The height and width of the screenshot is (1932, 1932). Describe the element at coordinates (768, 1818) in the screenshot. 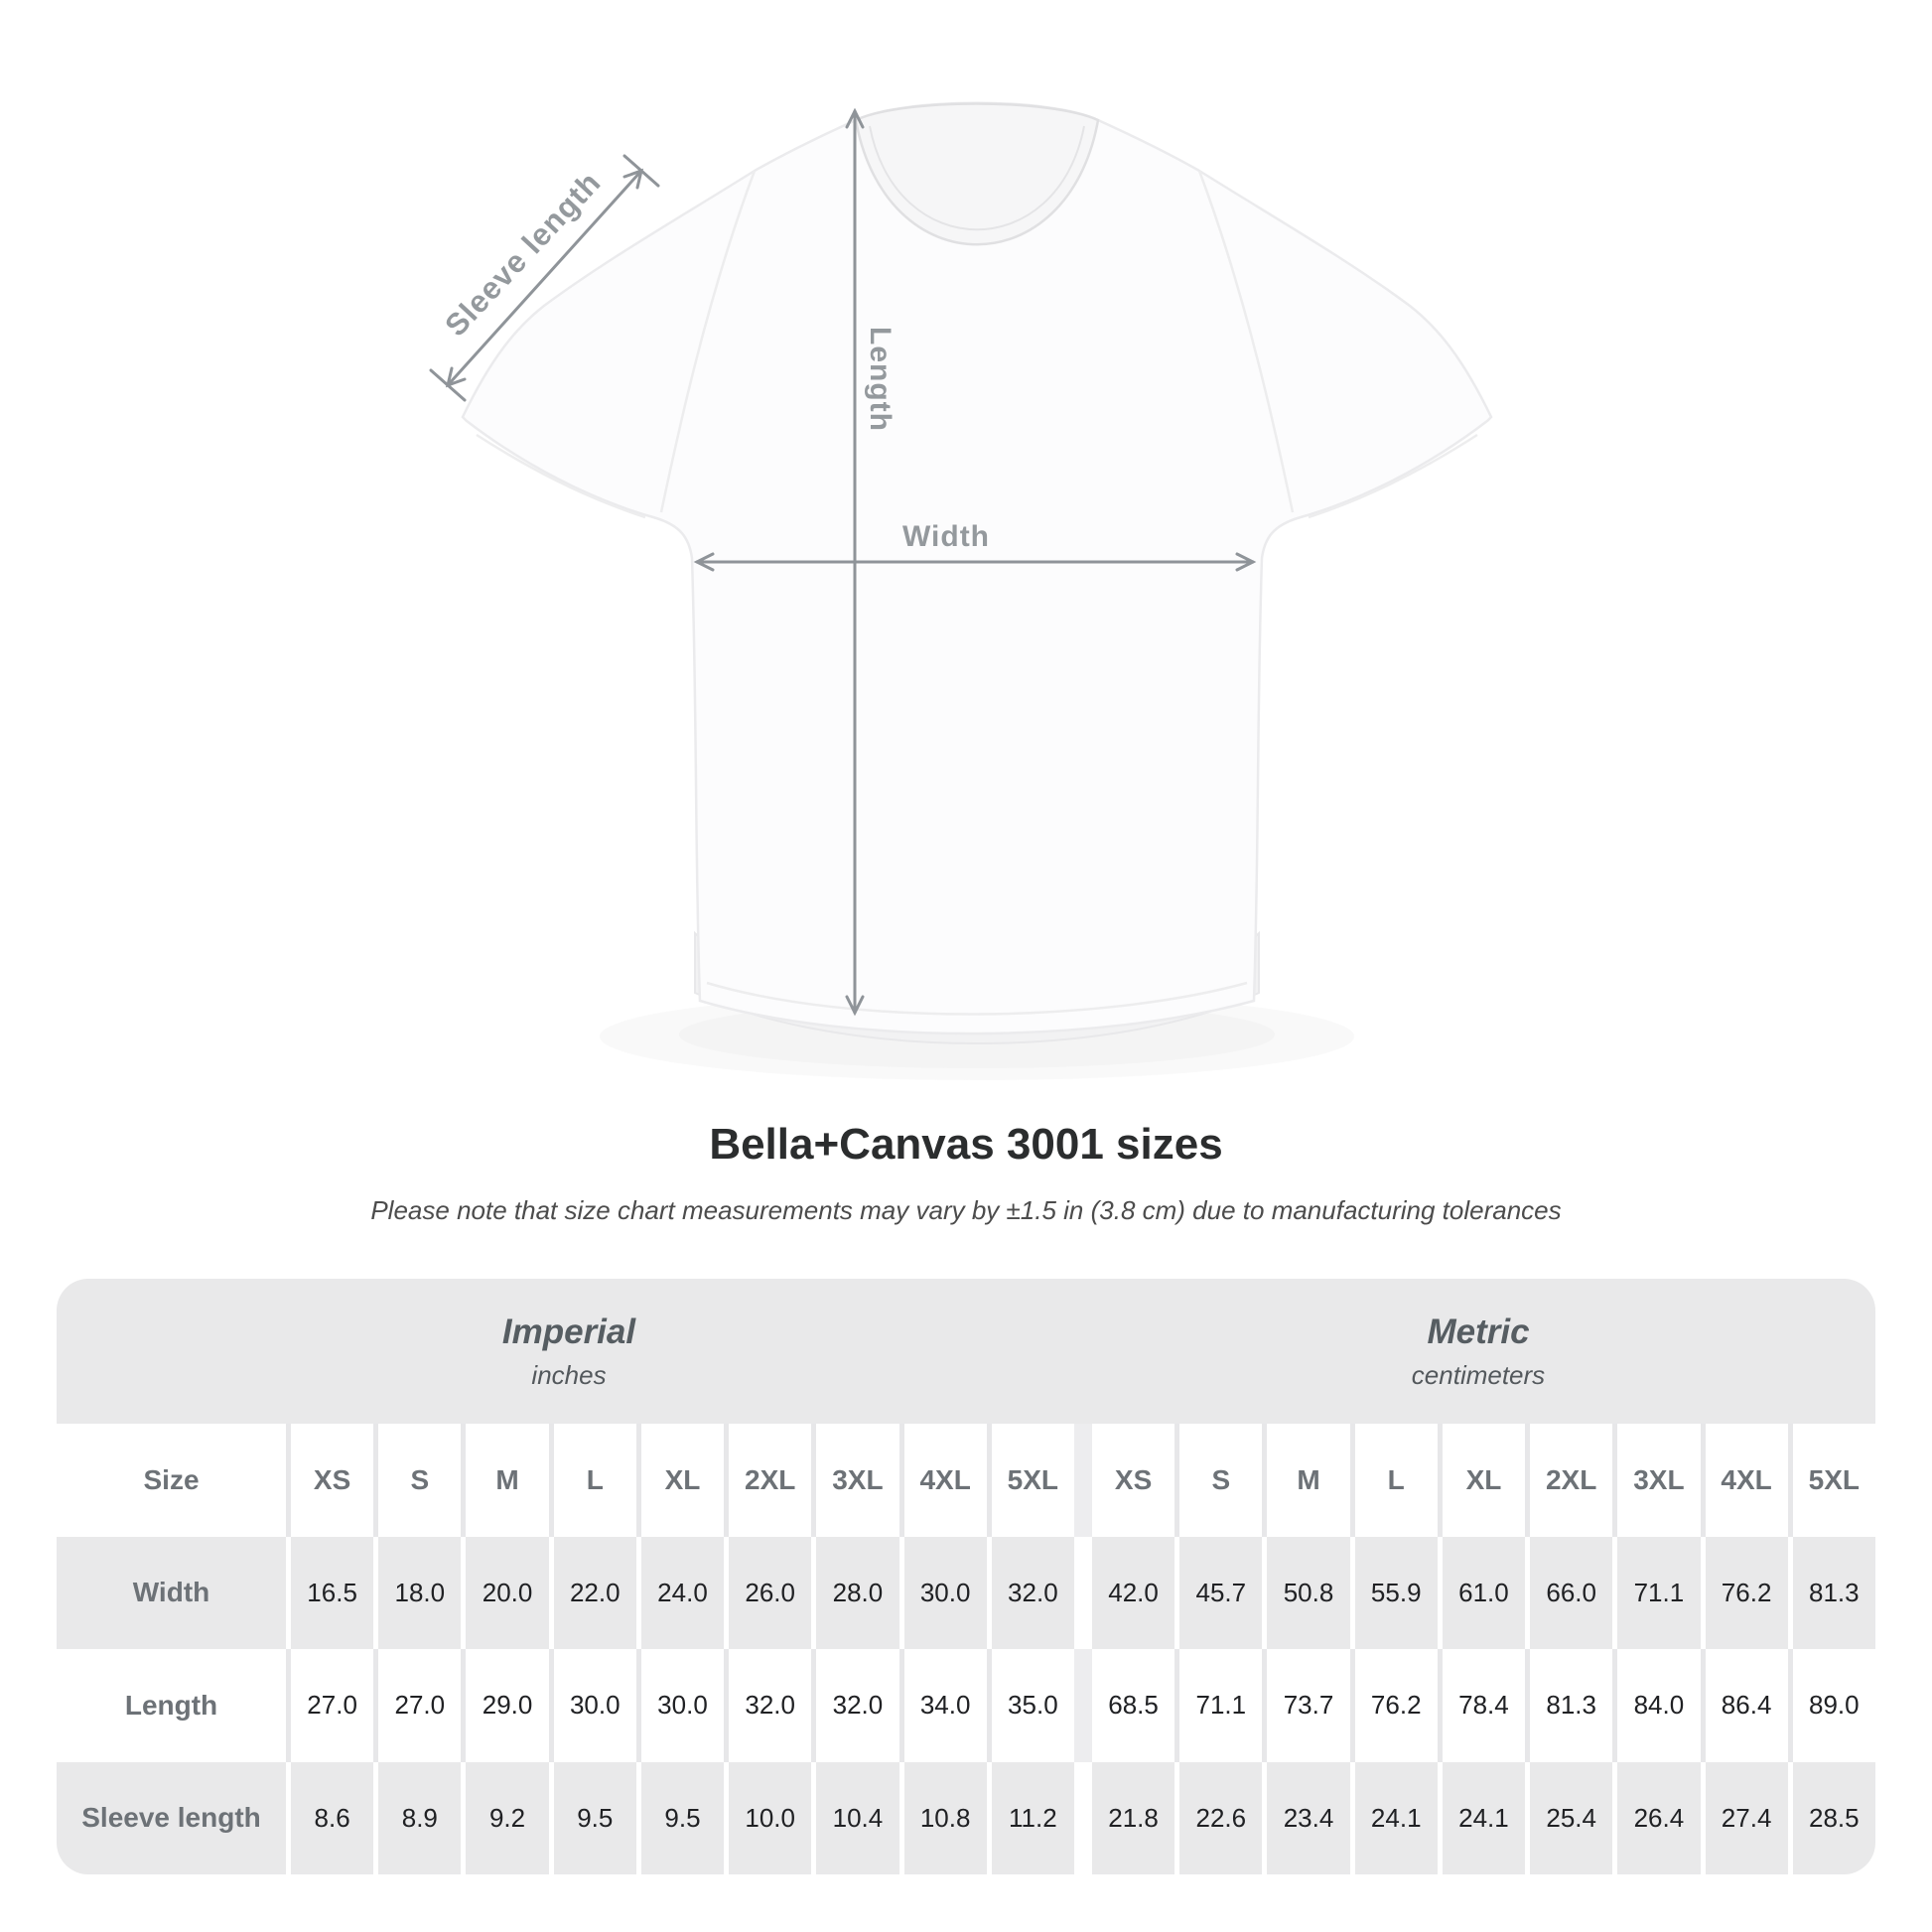

I see `table-cell: 10.0` at that location.